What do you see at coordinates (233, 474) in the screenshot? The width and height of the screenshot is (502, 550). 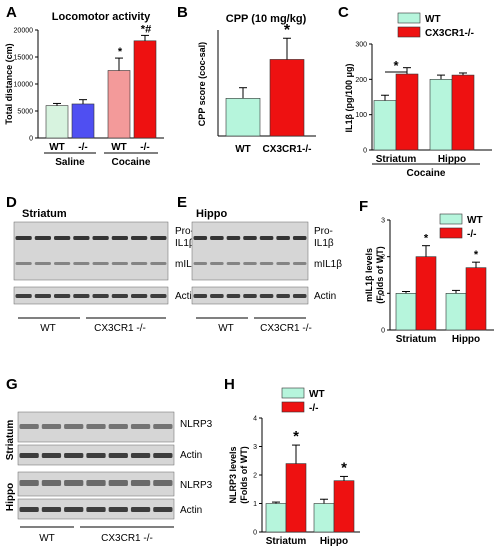 I see `y-axis-label-h-1: NLRP3 levels` at bounding box center [233, 474].